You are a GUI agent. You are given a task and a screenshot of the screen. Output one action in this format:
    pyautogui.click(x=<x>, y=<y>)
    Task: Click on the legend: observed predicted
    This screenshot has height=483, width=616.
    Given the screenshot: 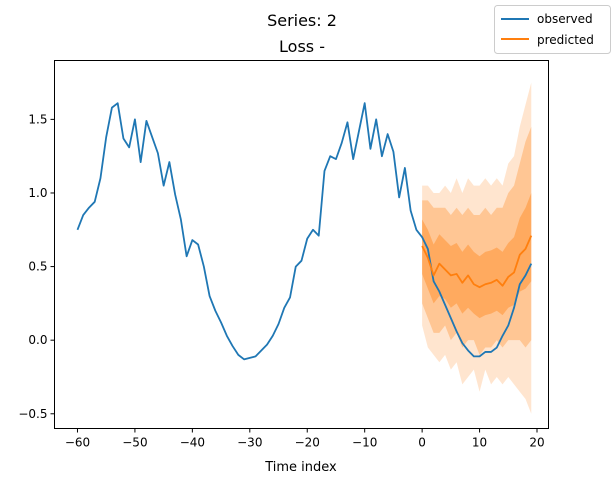 What is the action you would take?
    pyautogui.click(x=552, y=29)
    